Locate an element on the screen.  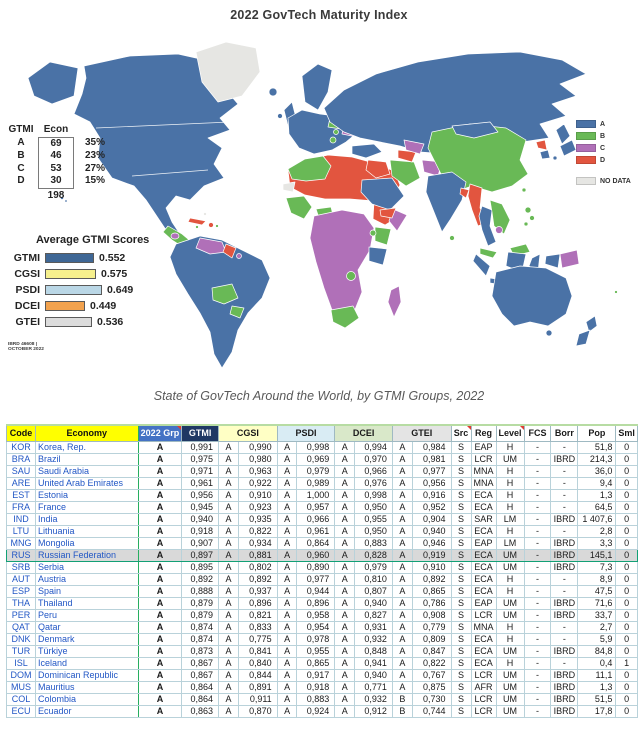
cell-code: ESP is located at coordinates (21, 591).